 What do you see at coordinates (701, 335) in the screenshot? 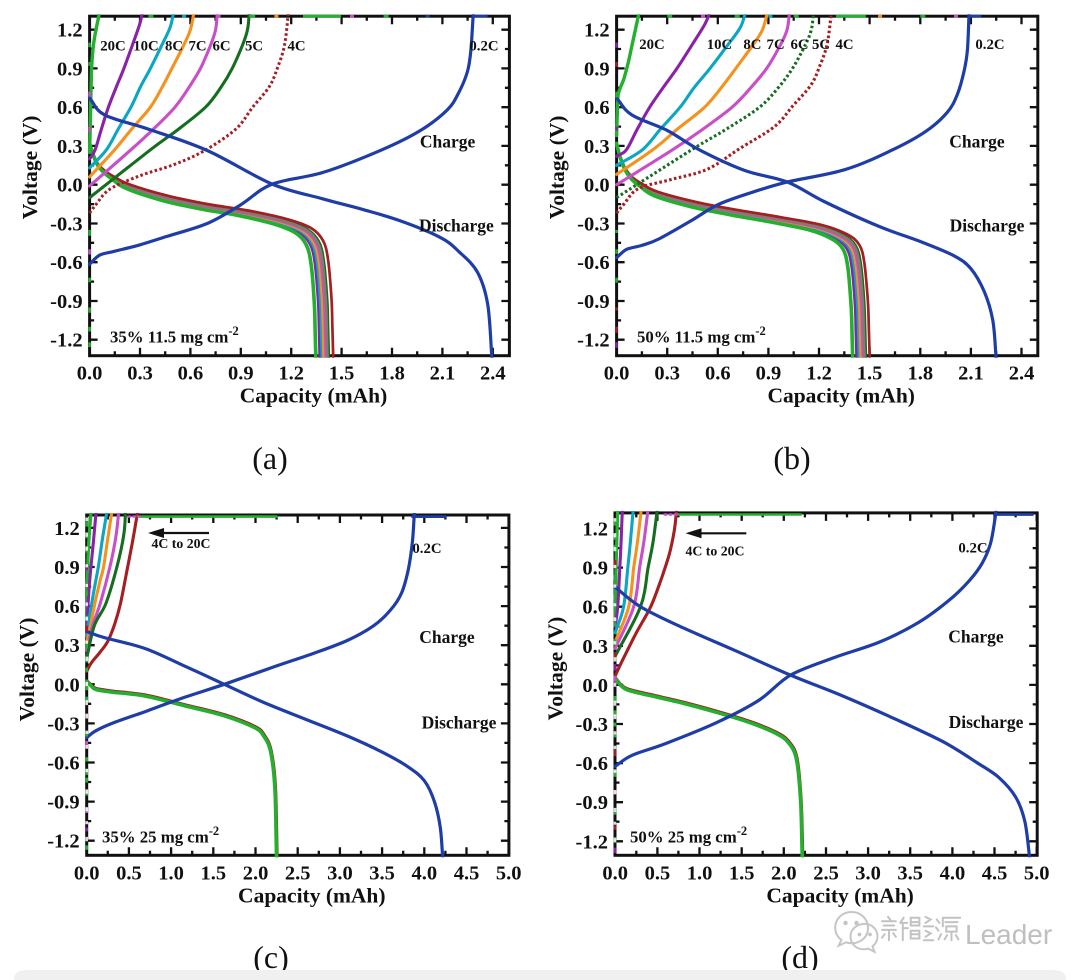
I see `svg-text: 50% 11.5 mg cm-2` at bounding box center [701, 335].